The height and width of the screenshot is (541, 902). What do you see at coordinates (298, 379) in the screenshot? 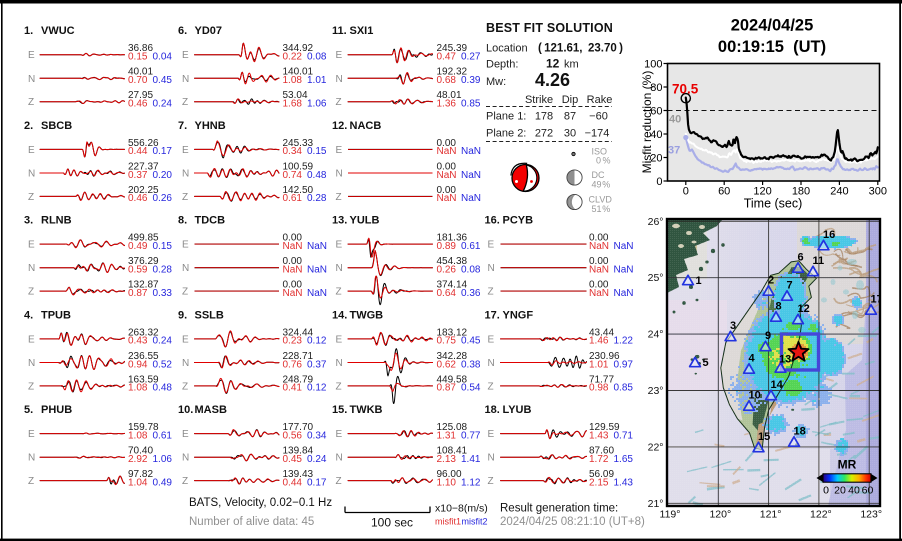
I see `svg-text: 248.79` at bounding box center [298, 379].